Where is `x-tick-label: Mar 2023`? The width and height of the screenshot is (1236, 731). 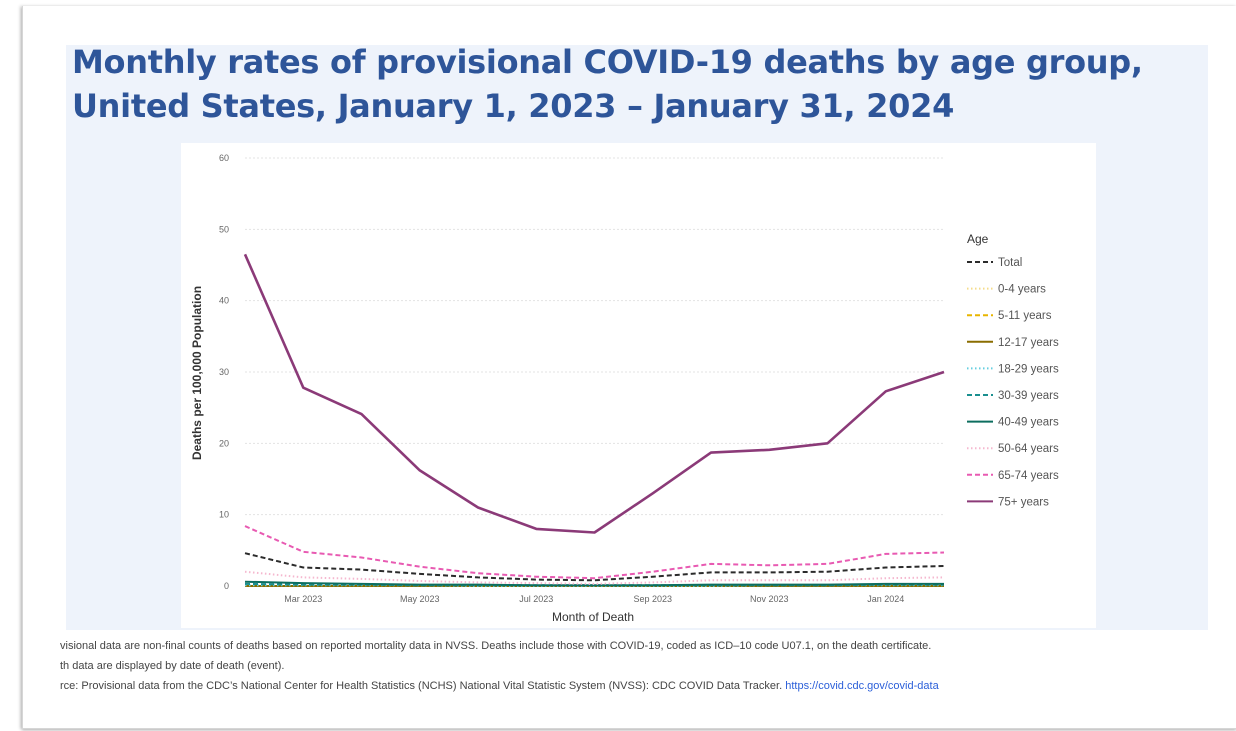
x-tick-label: Mar 2023 is located at coordinates (303, 599).